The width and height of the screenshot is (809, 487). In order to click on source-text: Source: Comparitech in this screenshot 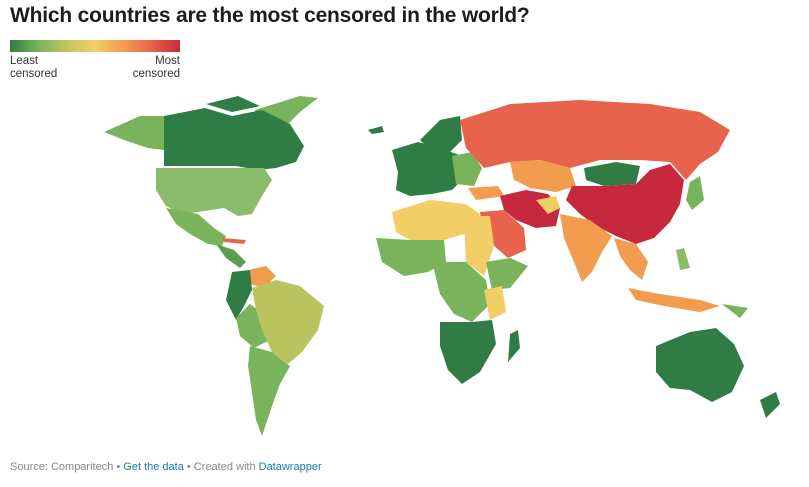, I will do `click(62, 467)`.